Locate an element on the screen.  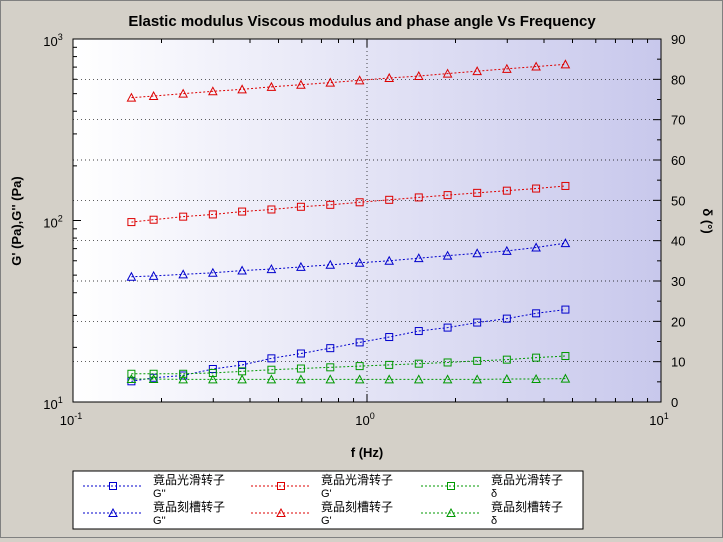
y-tick-label: 10¹ is located at coordinates (52, 403).